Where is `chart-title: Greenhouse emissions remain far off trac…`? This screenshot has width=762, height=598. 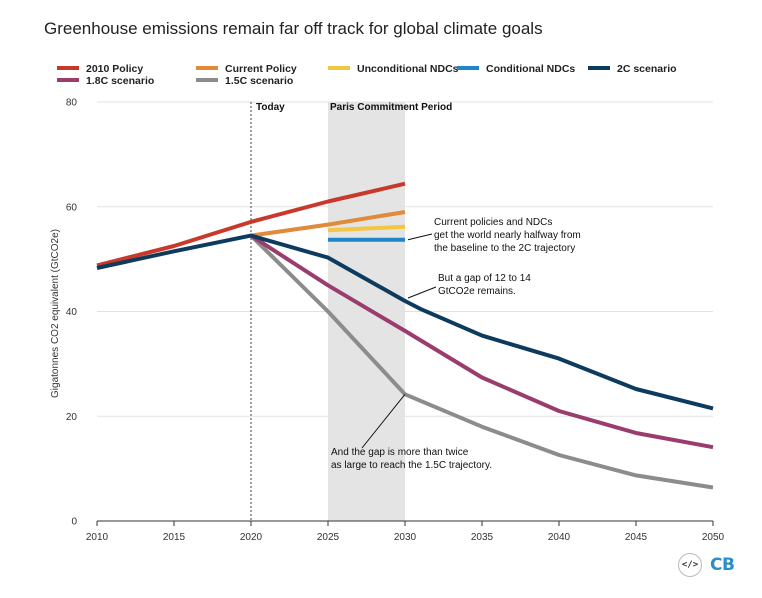 chart-title: Greenhouse emissions remain far off trac… is located at coordinates (293, 28).